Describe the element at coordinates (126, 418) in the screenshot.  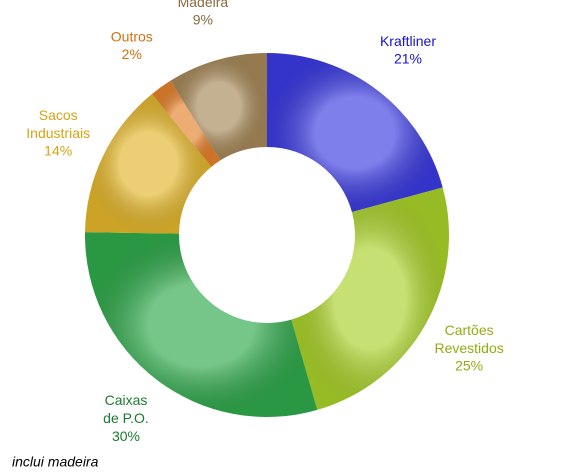
I see `label-line: de P.O.` at that location.